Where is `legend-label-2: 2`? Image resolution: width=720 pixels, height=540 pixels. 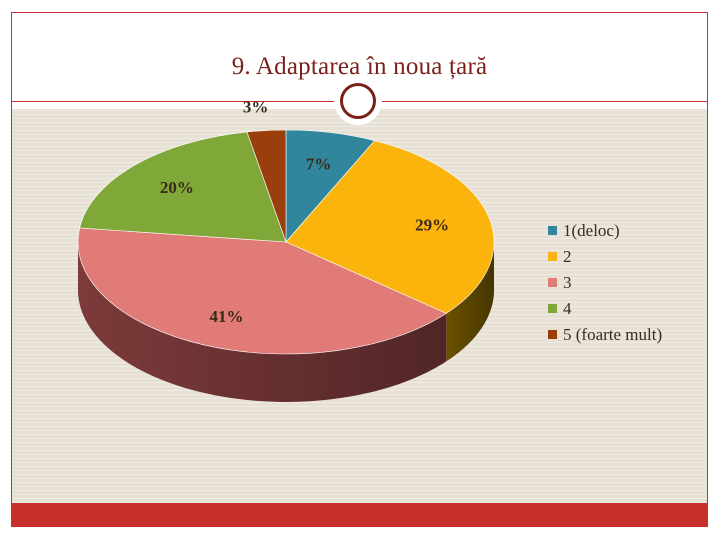
legend-label-2: 2 is located at coordinates (567, 256).